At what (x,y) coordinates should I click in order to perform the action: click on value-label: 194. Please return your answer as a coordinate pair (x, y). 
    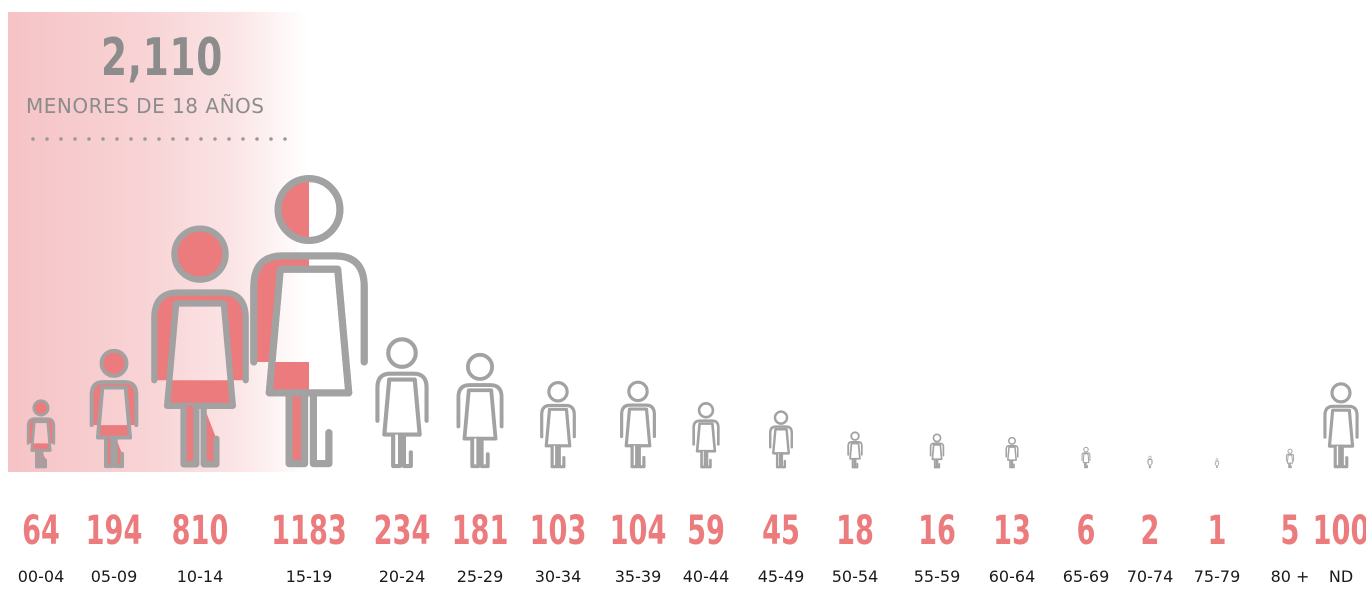
    Looking at the image, I should click on (114, 531).